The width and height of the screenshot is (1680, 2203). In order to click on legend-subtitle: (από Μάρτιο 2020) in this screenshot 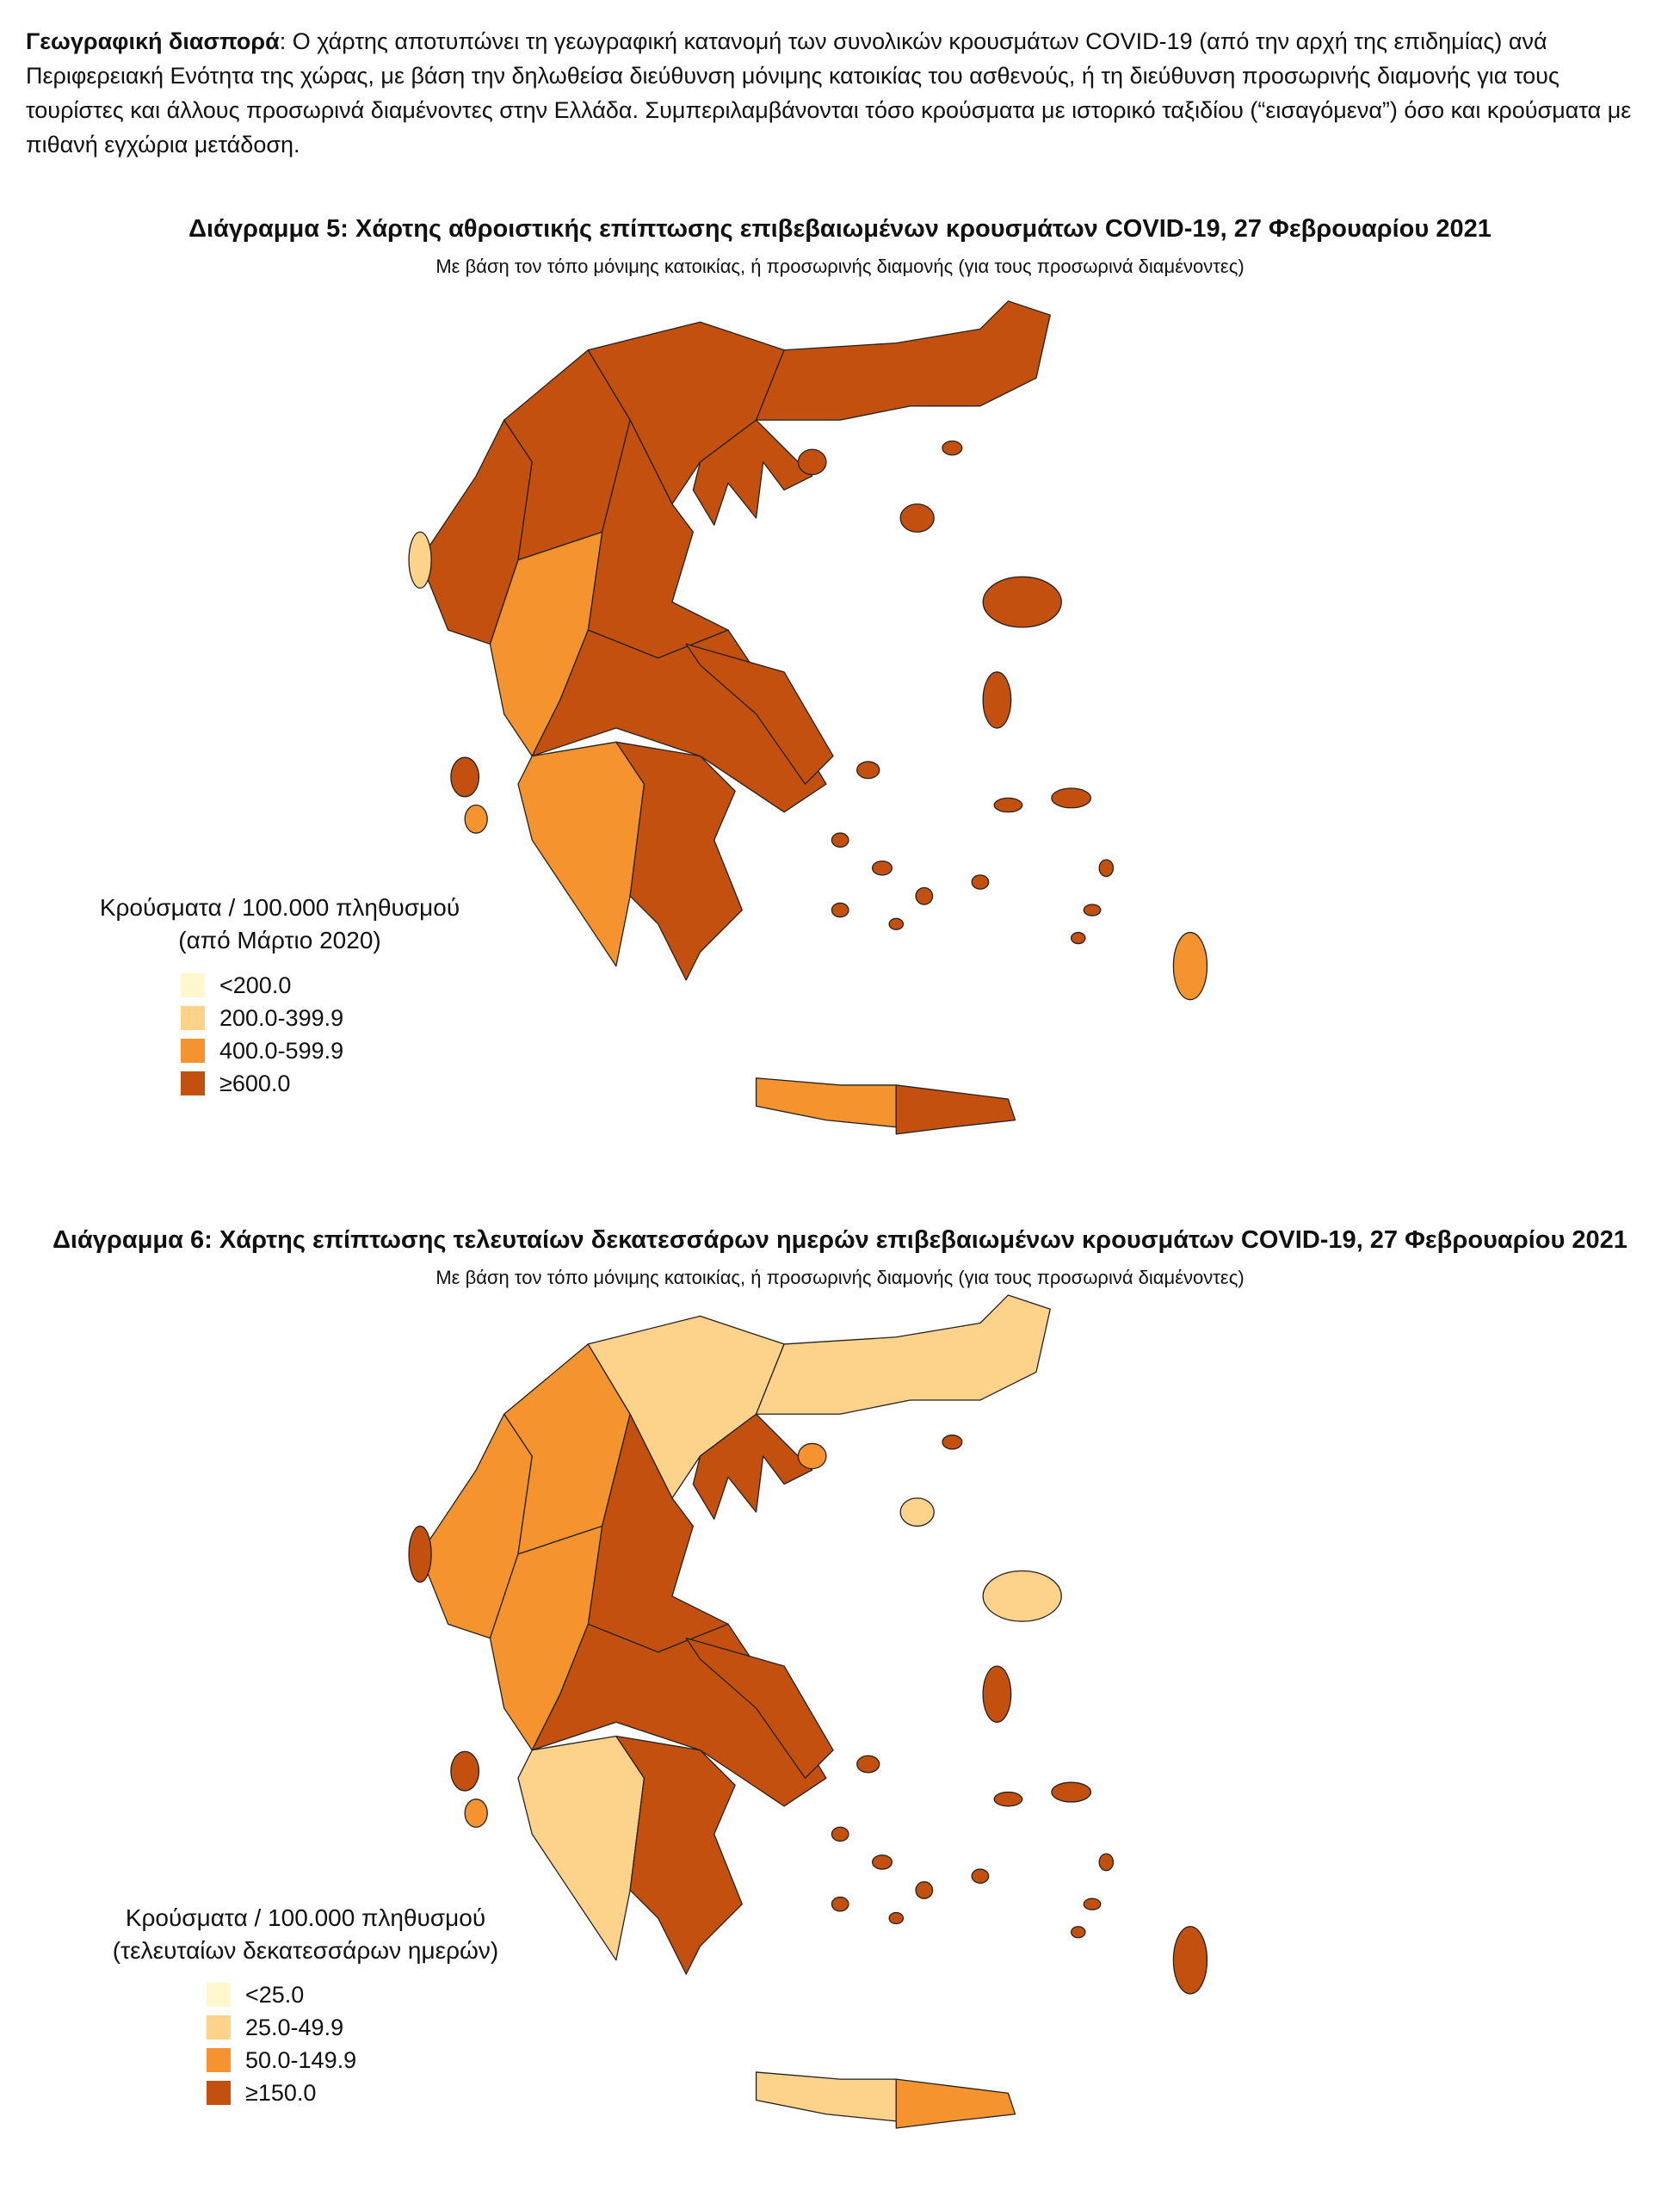, I will do `click(279, 940)`.